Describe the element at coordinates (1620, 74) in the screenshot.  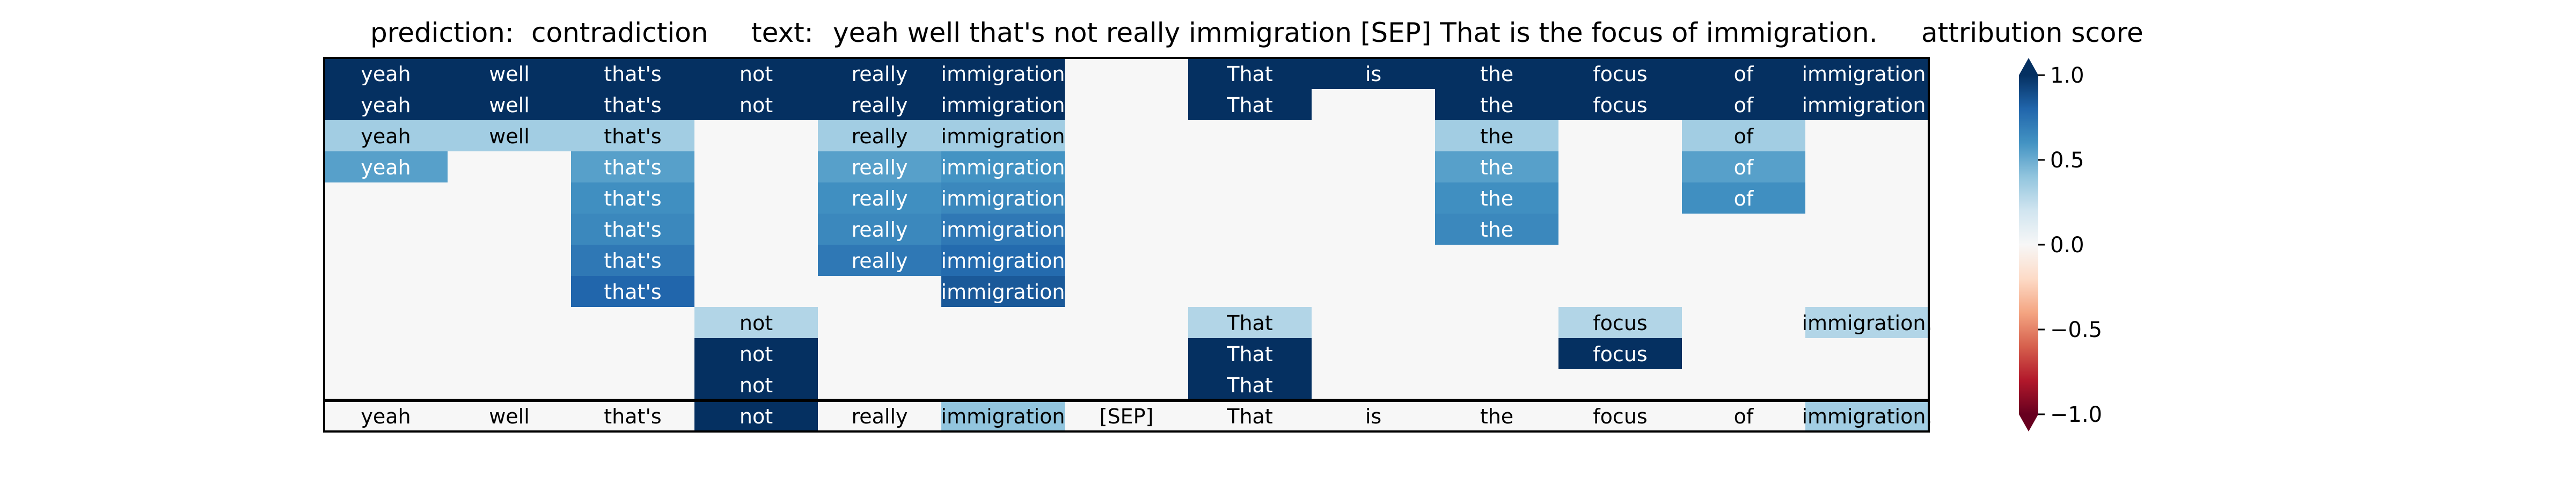
I see `heatmap-row-token-label: focus` at that location.